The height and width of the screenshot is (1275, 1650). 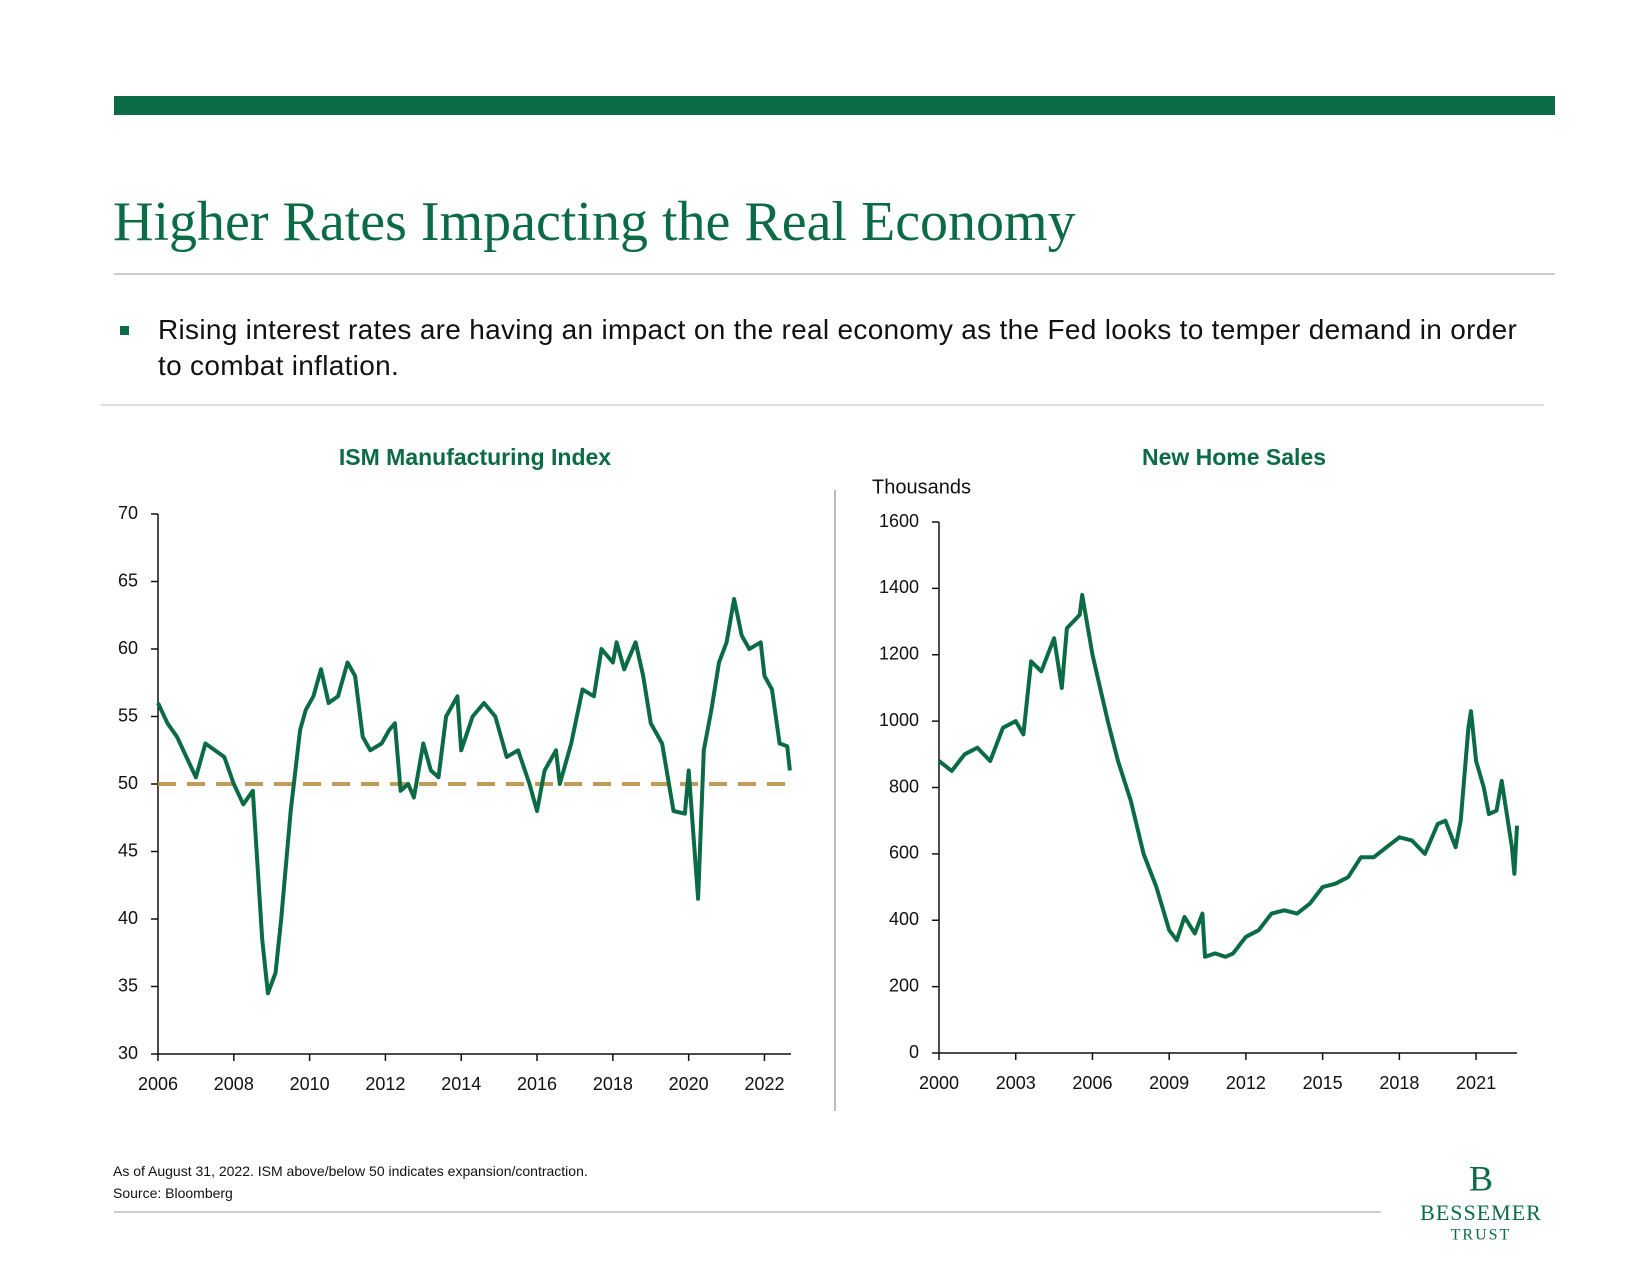 What do you see at coordinates (904, 985) in the screenshot?
I see `y-tick-label: 200` at bounding box center [904, 985].